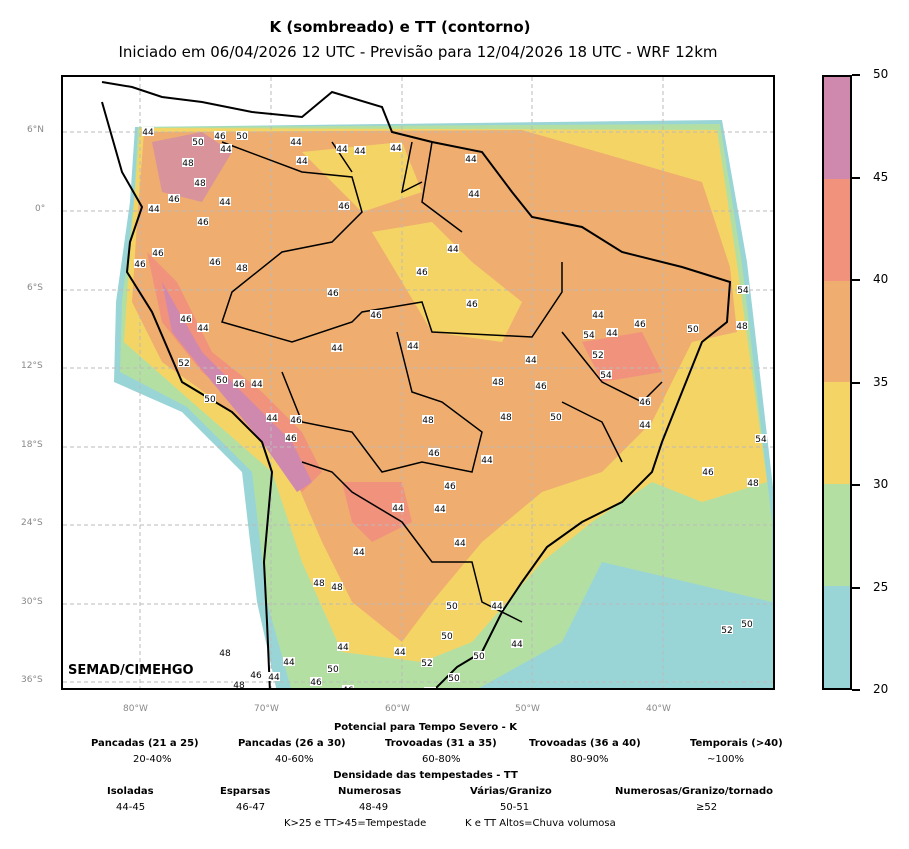 This screenshot has height=849, width=909. Describe the element at coordinates (694, 791) in the screenshot. I see `tt-legend-label: Numerosas/Granizo/tornado` at that location.